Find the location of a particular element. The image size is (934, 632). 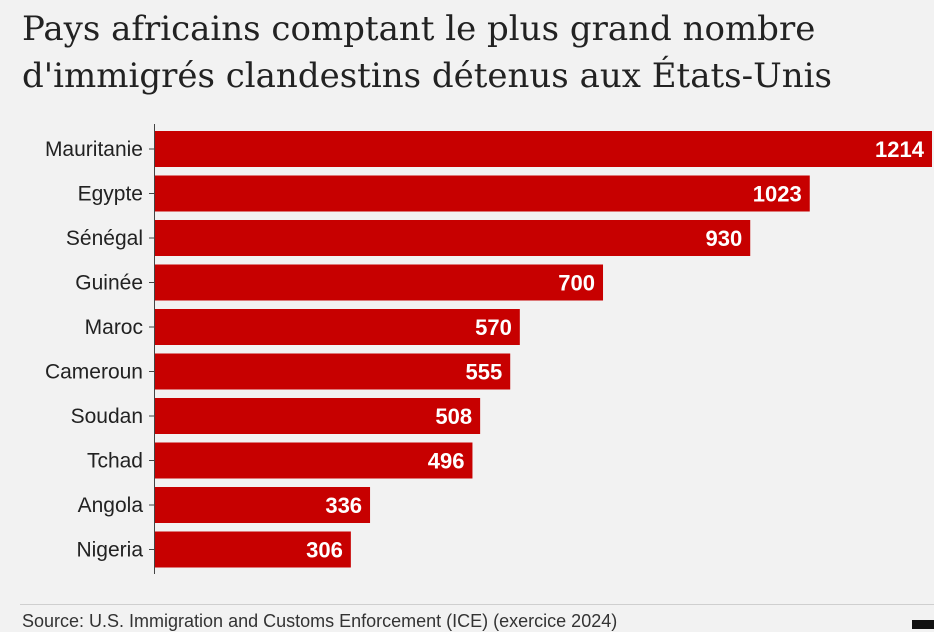

value-label: 930 is located at coordinates (724, 238).